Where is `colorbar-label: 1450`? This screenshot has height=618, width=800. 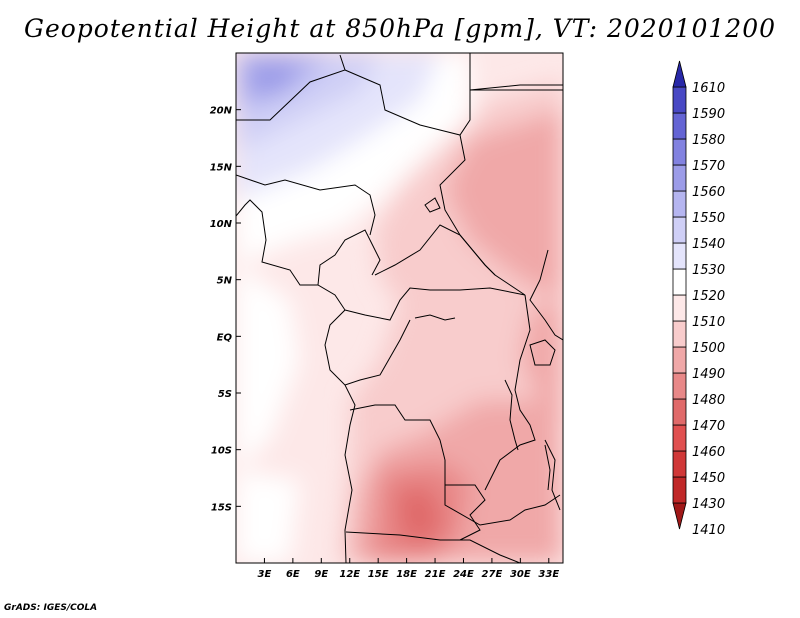
colorbar-label: 1450 is located at coordinates (708, 478).